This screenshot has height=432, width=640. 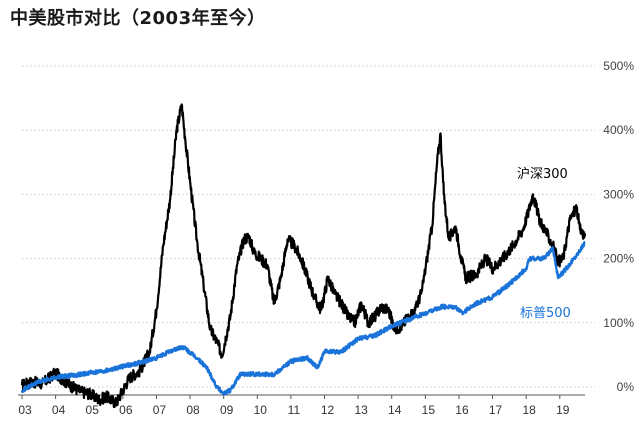 I want to click on x-axis: 03 04 05 06 07 08 09 10 11 12 13 14 15 16 17 18 19, so click(x=301, y=405).